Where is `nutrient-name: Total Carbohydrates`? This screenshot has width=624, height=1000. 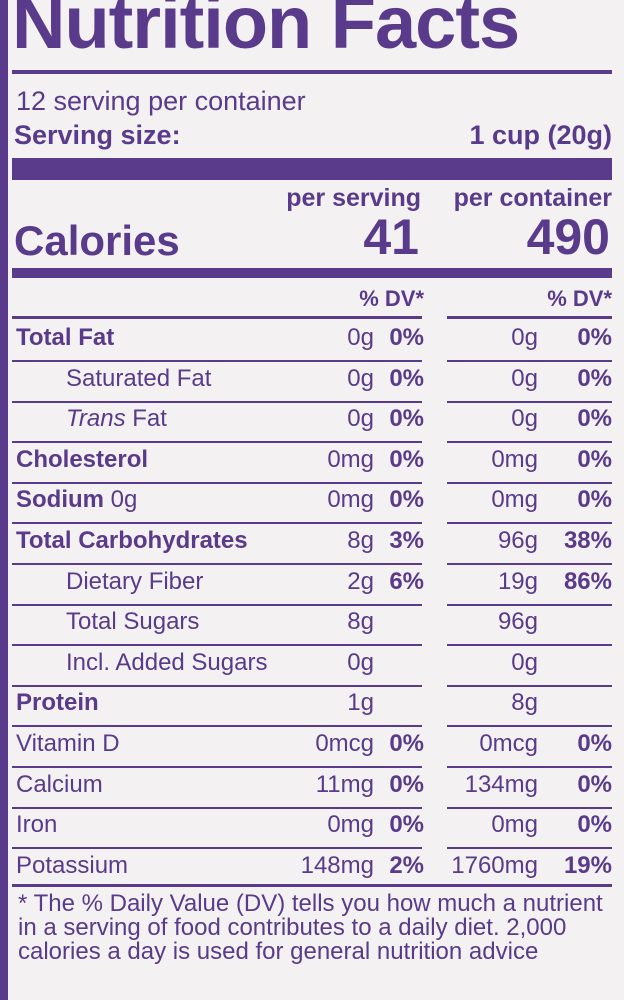
nutrient-name: Total Carbohydrates is located at coordinates (132, 541).